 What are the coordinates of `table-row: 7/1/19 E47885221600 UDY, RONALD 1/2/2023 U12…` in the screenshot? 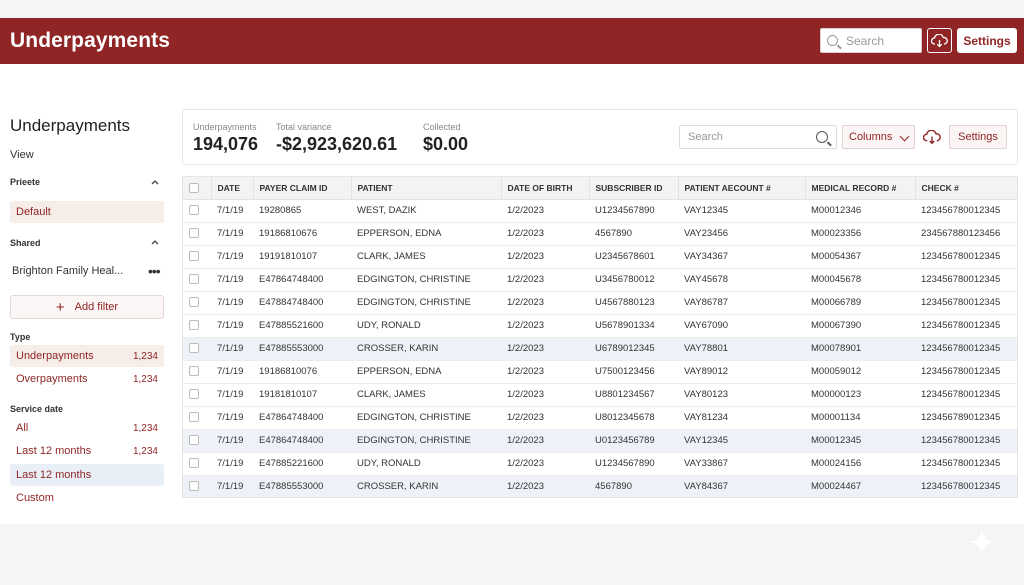 It's located at (600, 464).